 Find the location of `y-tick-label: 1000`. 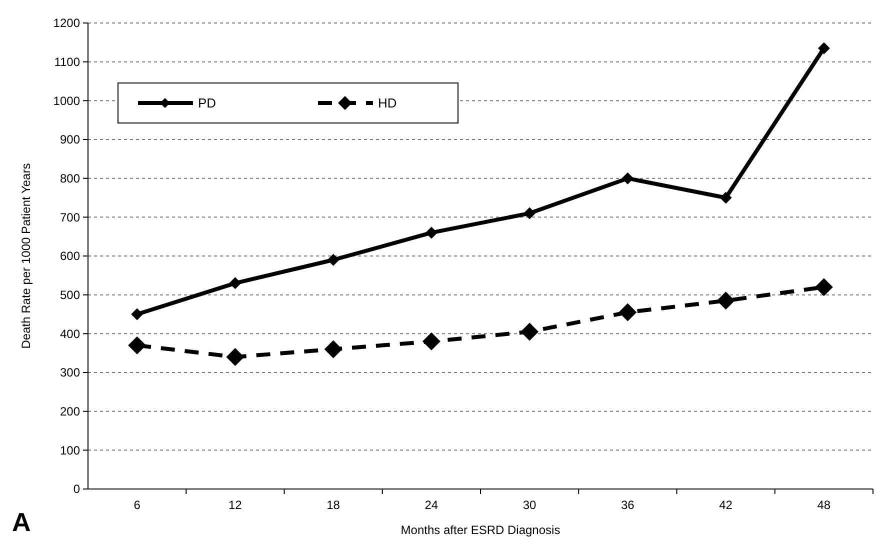

y-tick-label: 1000 is located at coordinates (66, 101).